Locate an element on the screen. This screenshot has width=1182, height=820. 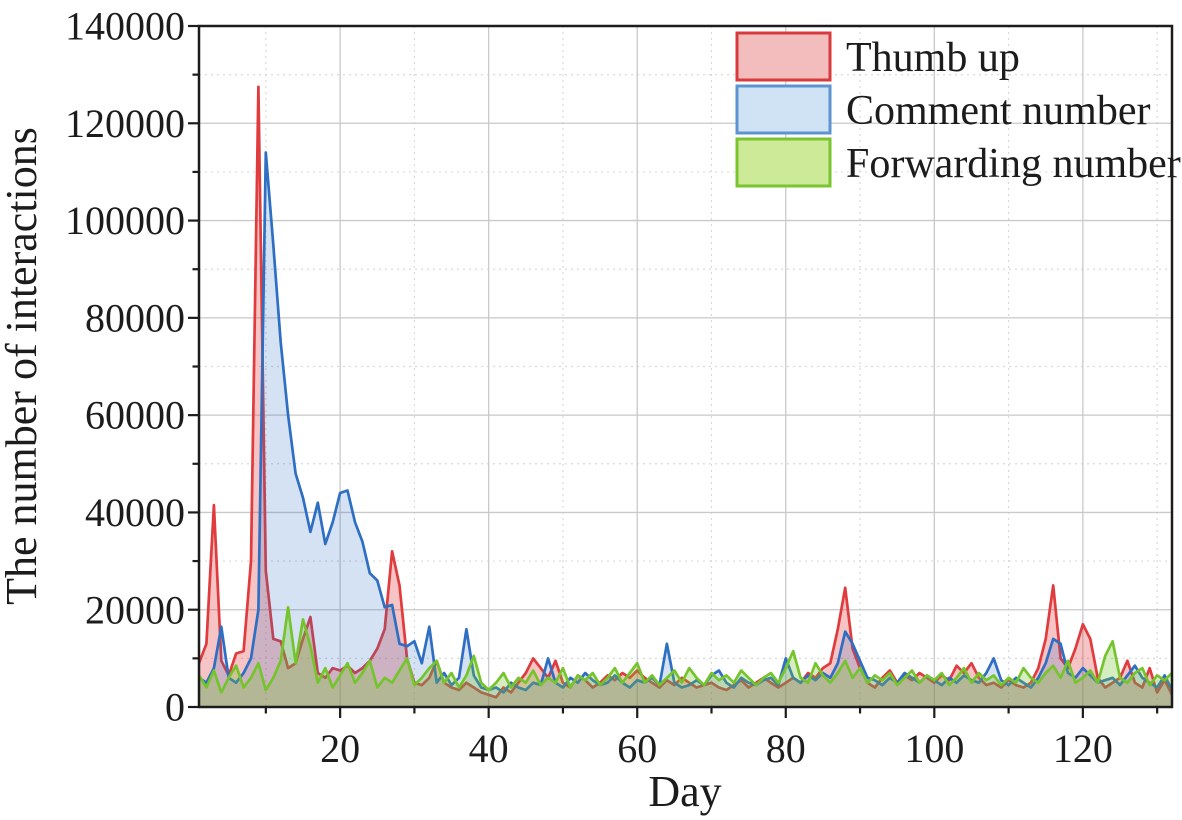
legend-swatch-forwarding-number is located at coordinates (783, 162).